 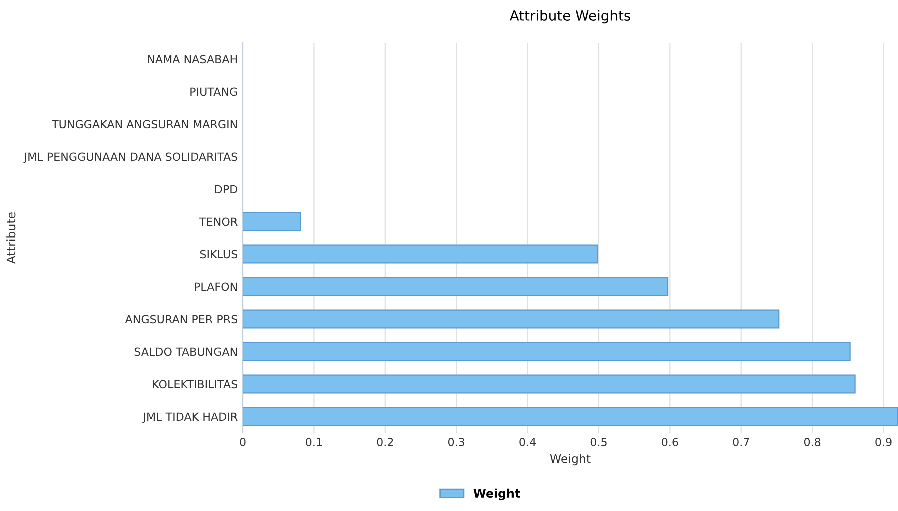 I want to click on x-tick-label: 0.5, so click(x=598, y=442).